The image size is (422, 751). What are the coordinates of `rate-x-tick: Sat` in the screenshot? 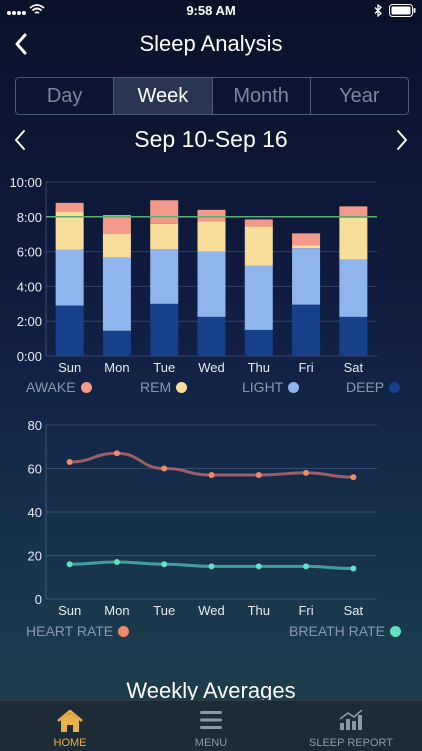 It's located at (354, 610).